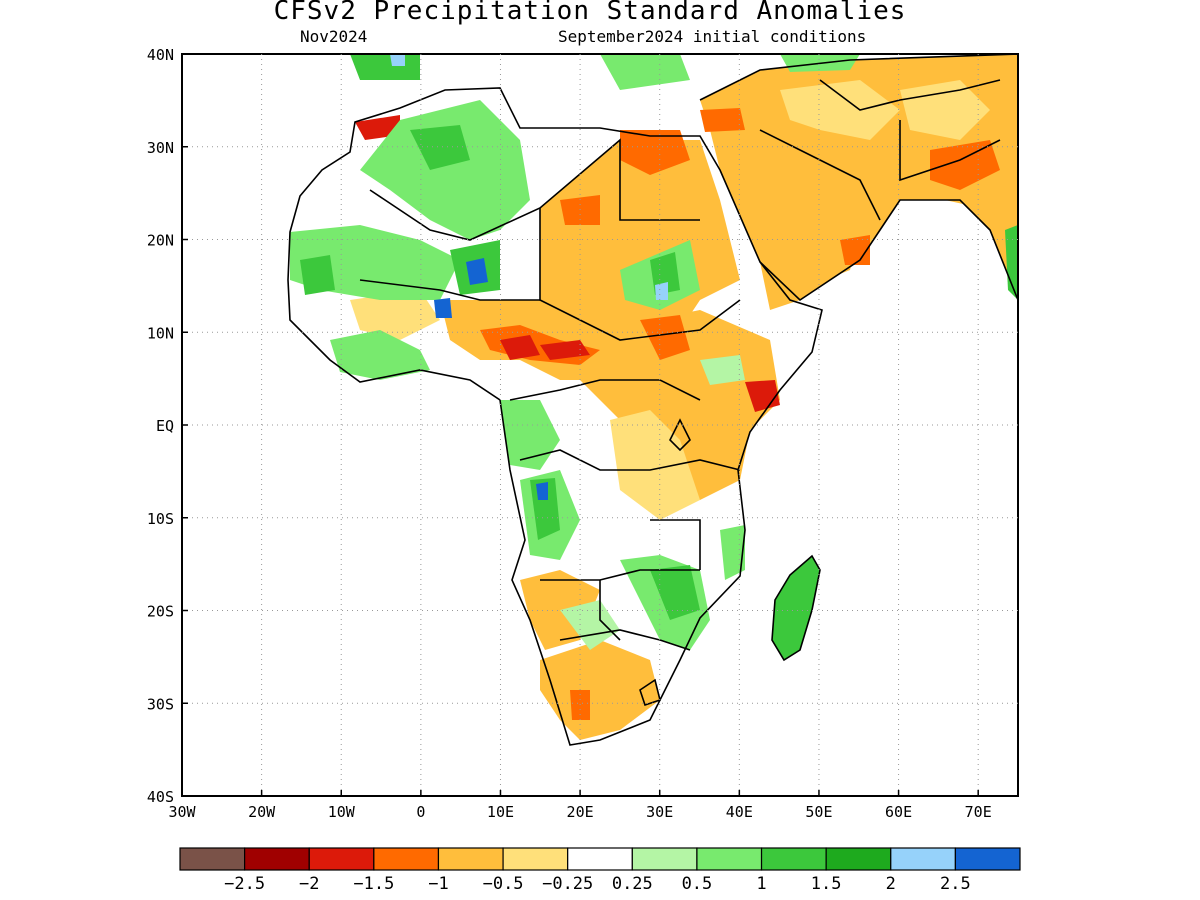 The width and height of the screenshot is (1200, 900). I want to click on lon-tick-label: 10E, so click(500, 812).